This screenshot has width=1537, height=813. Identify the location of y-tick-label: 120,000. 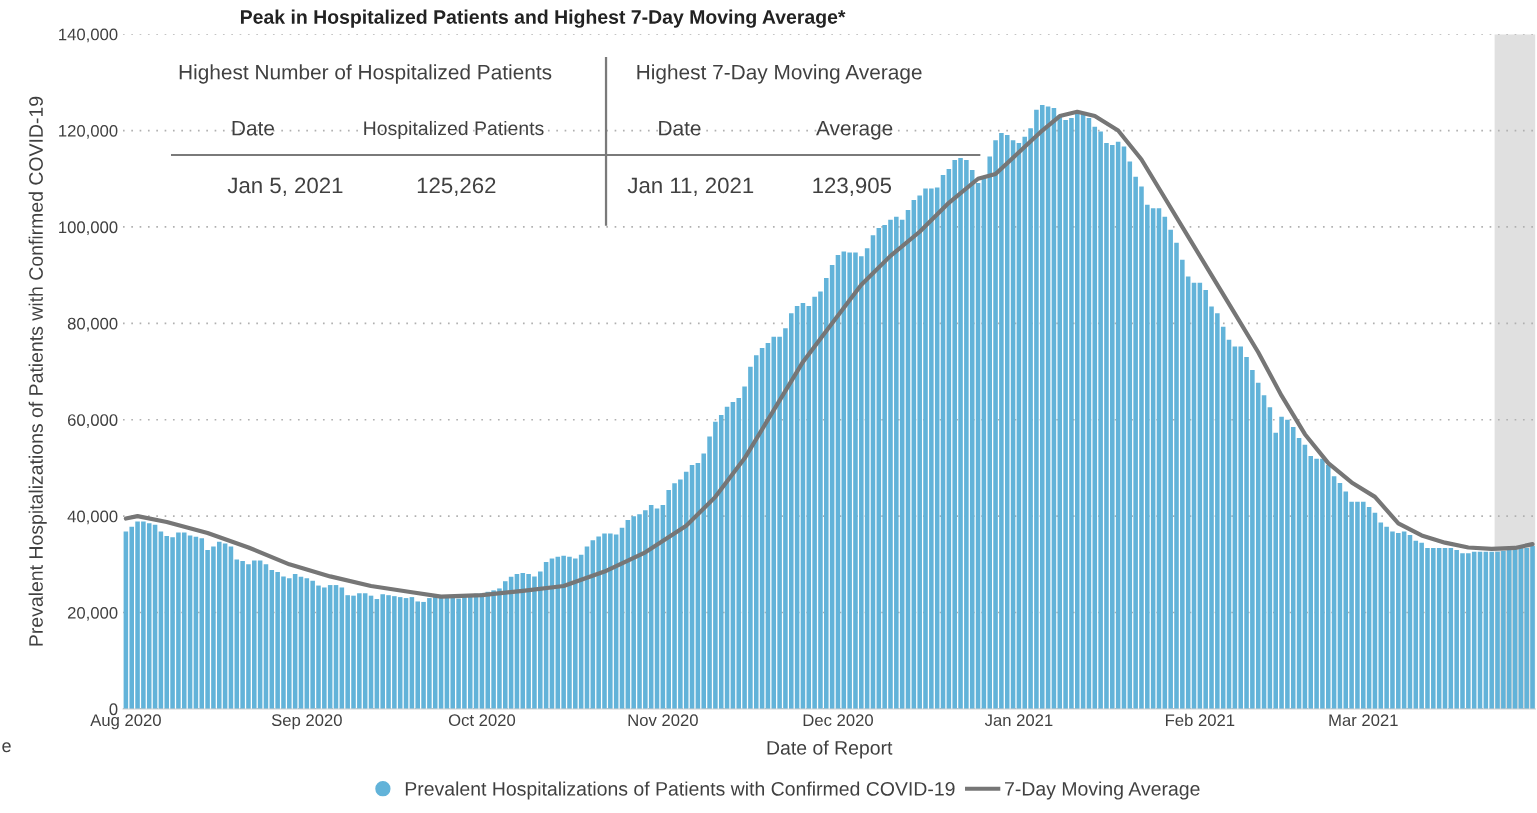
(88, 131).